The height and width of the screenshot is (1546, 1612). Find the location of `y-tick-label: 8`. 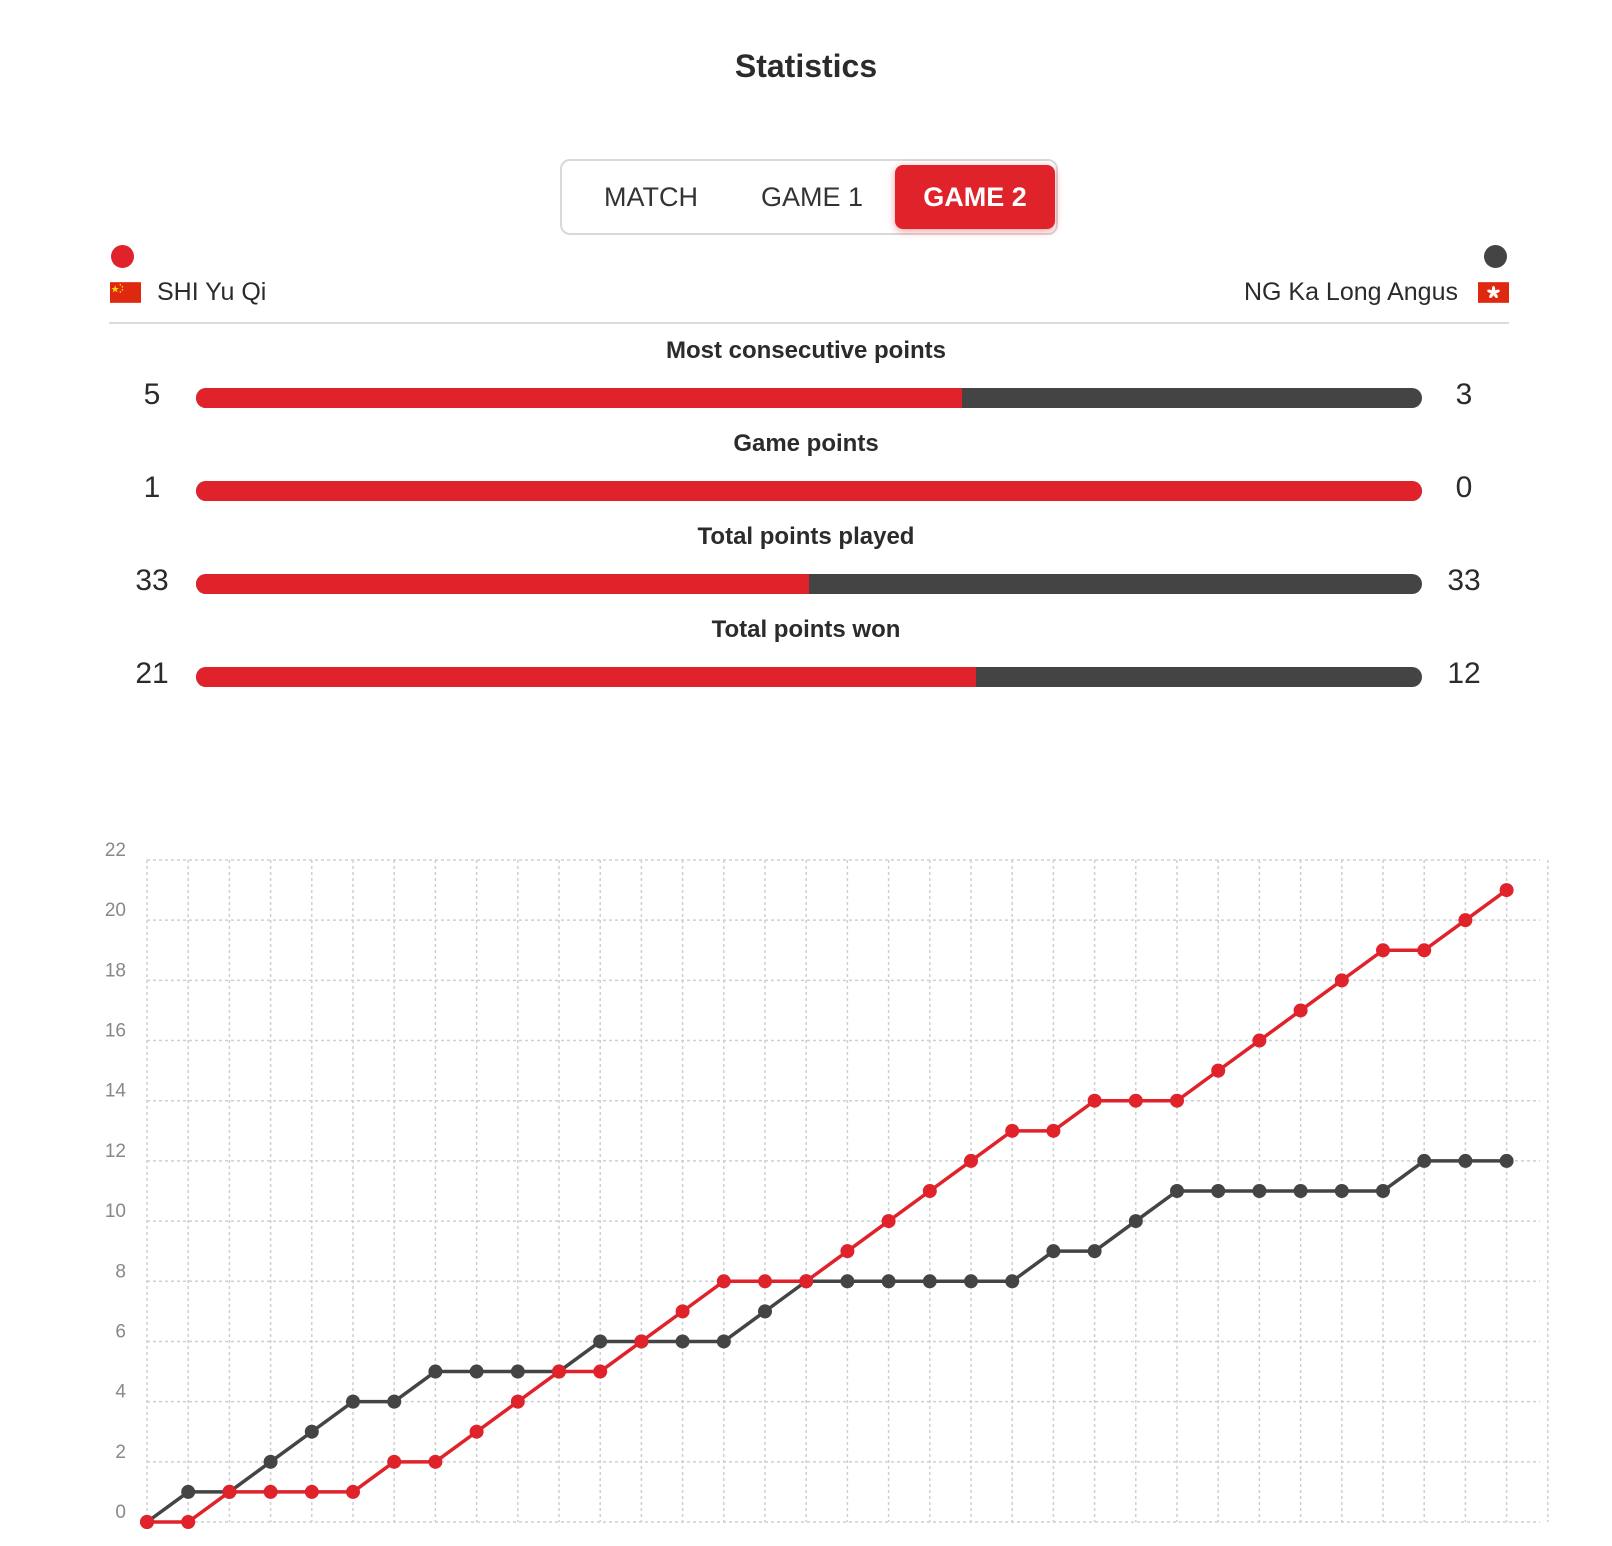

y-tick-label: 8 is located at coordinates (120, 1271).